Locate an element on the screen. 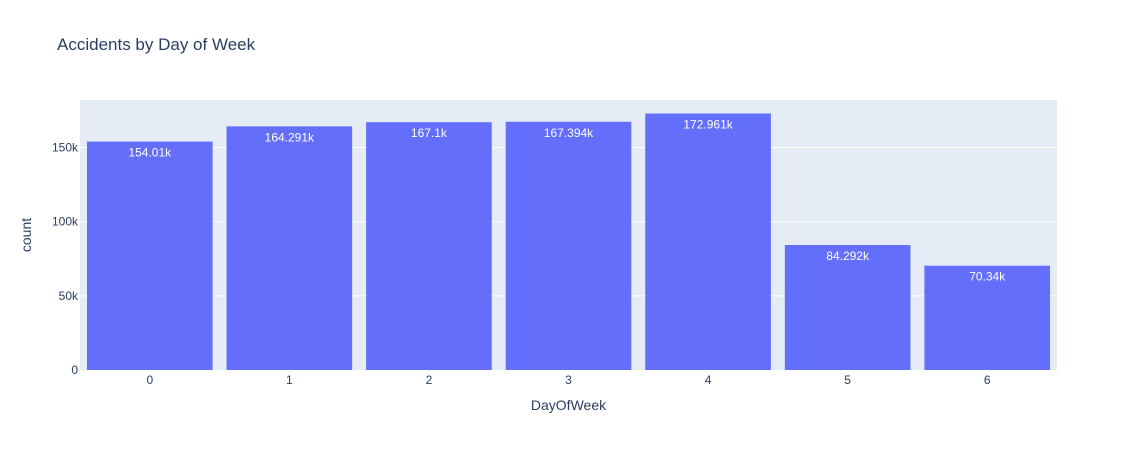 This screenshot has height=450, width=1138. data-label: 172.961k is located at coordinates (708, 124).